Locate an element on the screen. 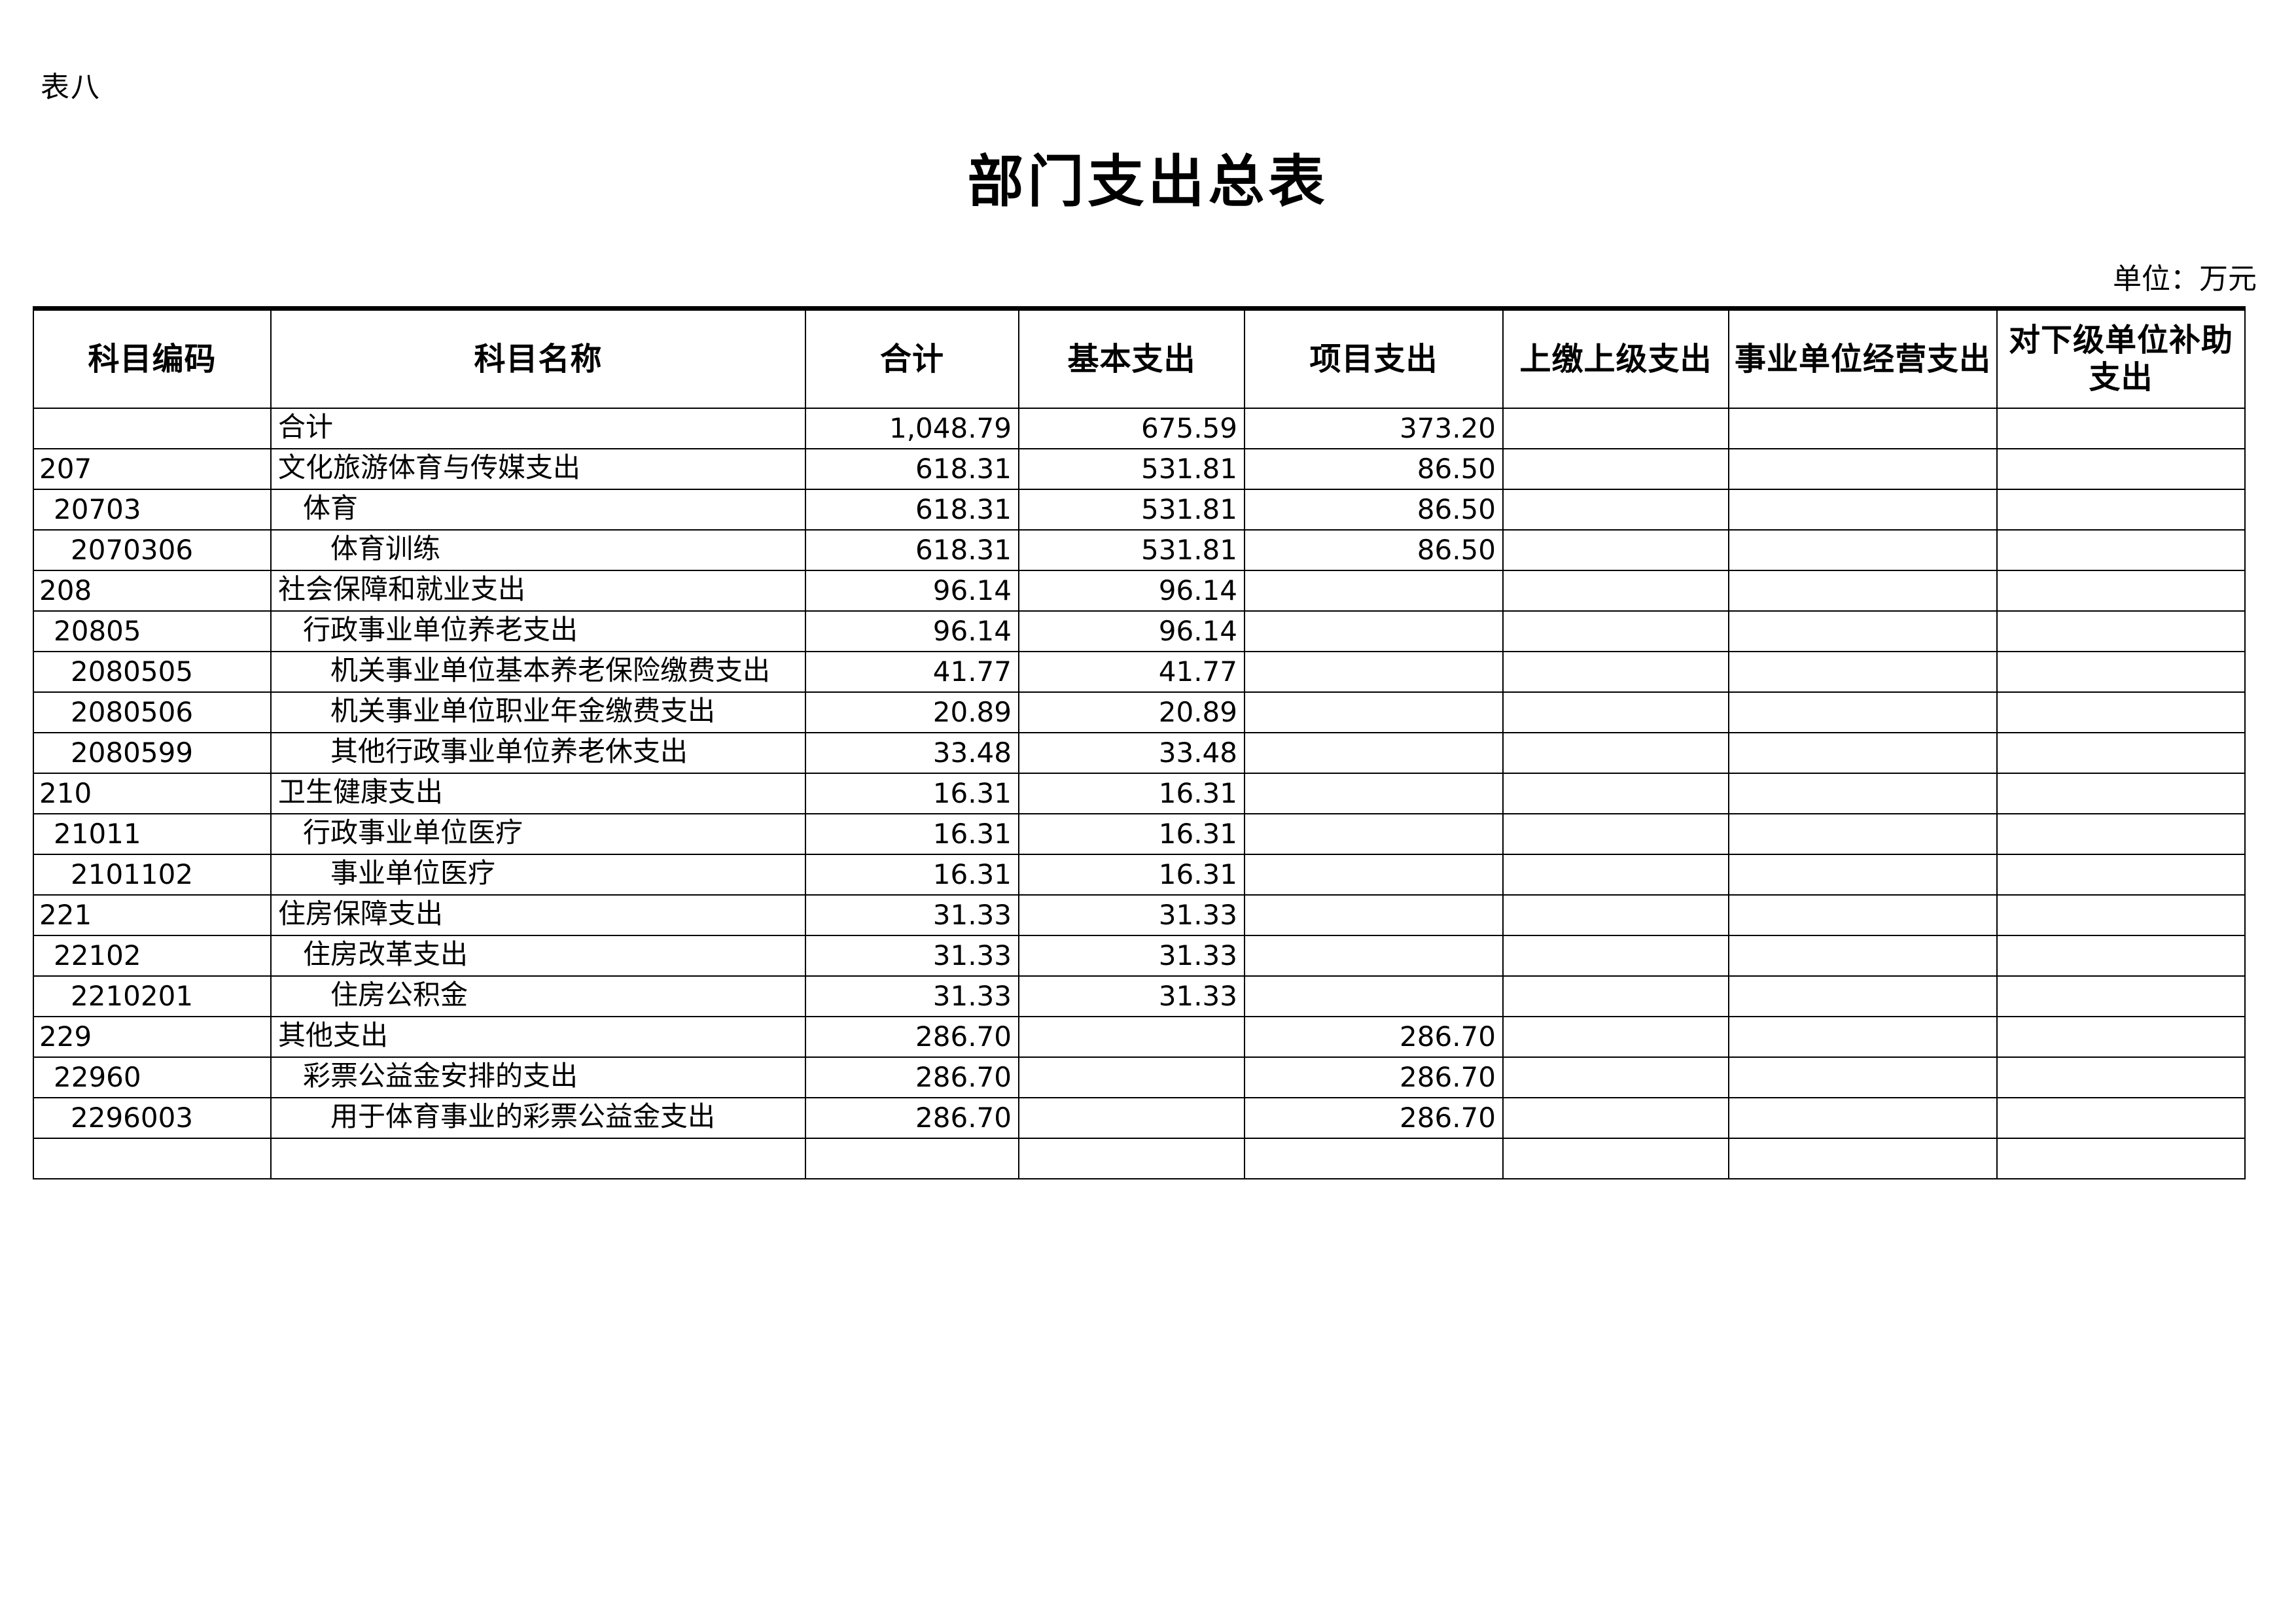  cell-subject-name: 社会保障和就业支出 is located at coordinates (538, 591).